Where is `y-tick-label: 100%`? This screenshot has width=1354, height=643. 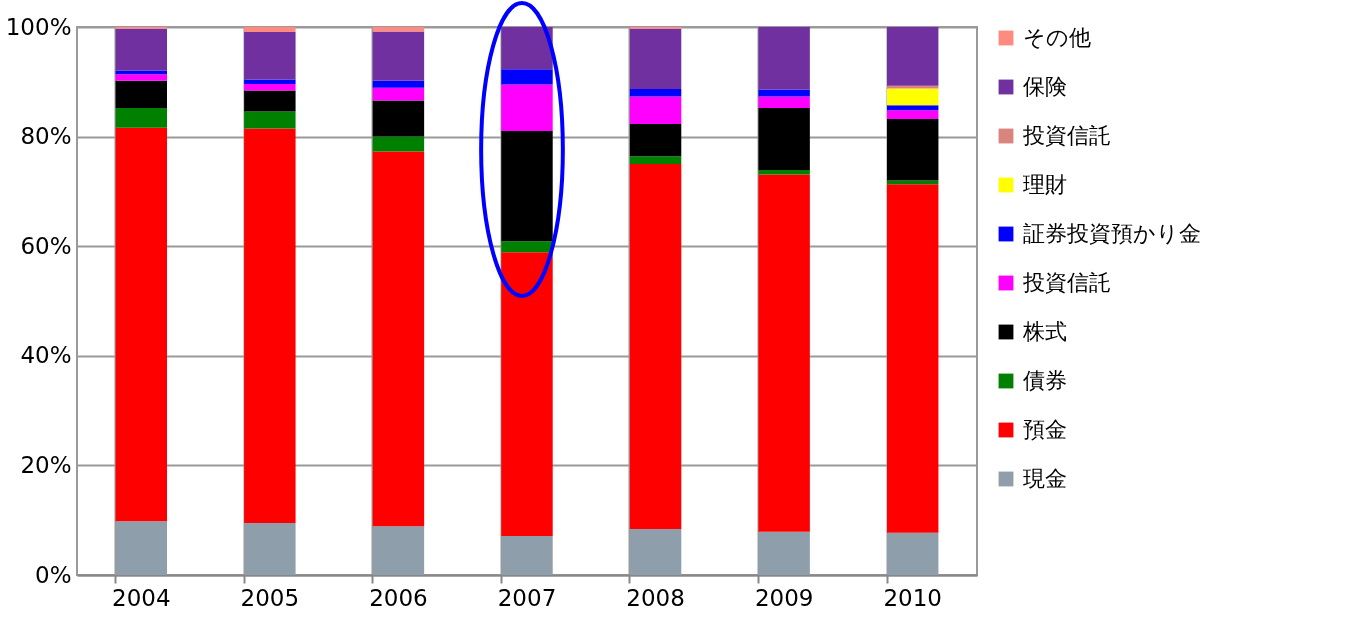 y-tick-label: 100% is located at coordinates (38, 26).